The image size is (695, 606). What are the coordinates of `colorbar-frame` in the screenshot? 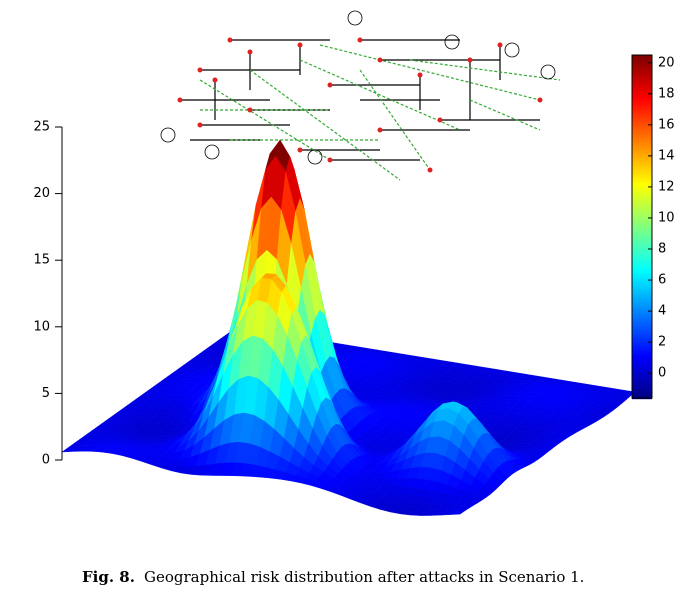 It's located at (642, 226).